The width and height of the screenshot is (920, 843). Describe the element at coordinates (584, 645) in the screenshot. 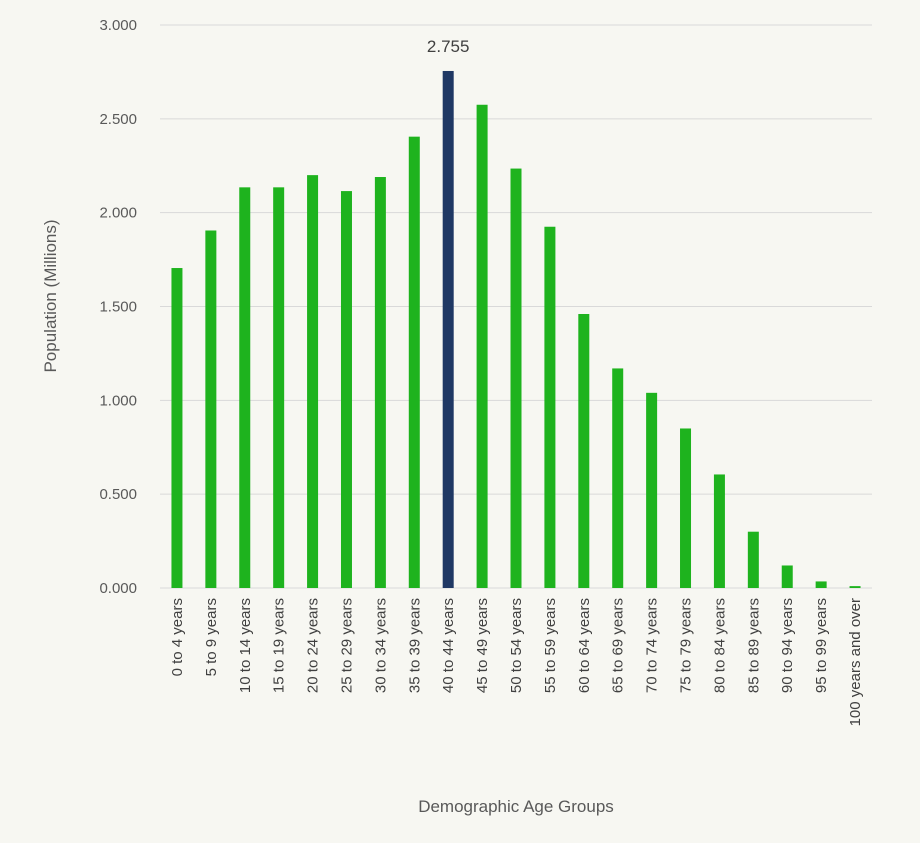

I see `x-category-label: 60 to 64 years` at that location.